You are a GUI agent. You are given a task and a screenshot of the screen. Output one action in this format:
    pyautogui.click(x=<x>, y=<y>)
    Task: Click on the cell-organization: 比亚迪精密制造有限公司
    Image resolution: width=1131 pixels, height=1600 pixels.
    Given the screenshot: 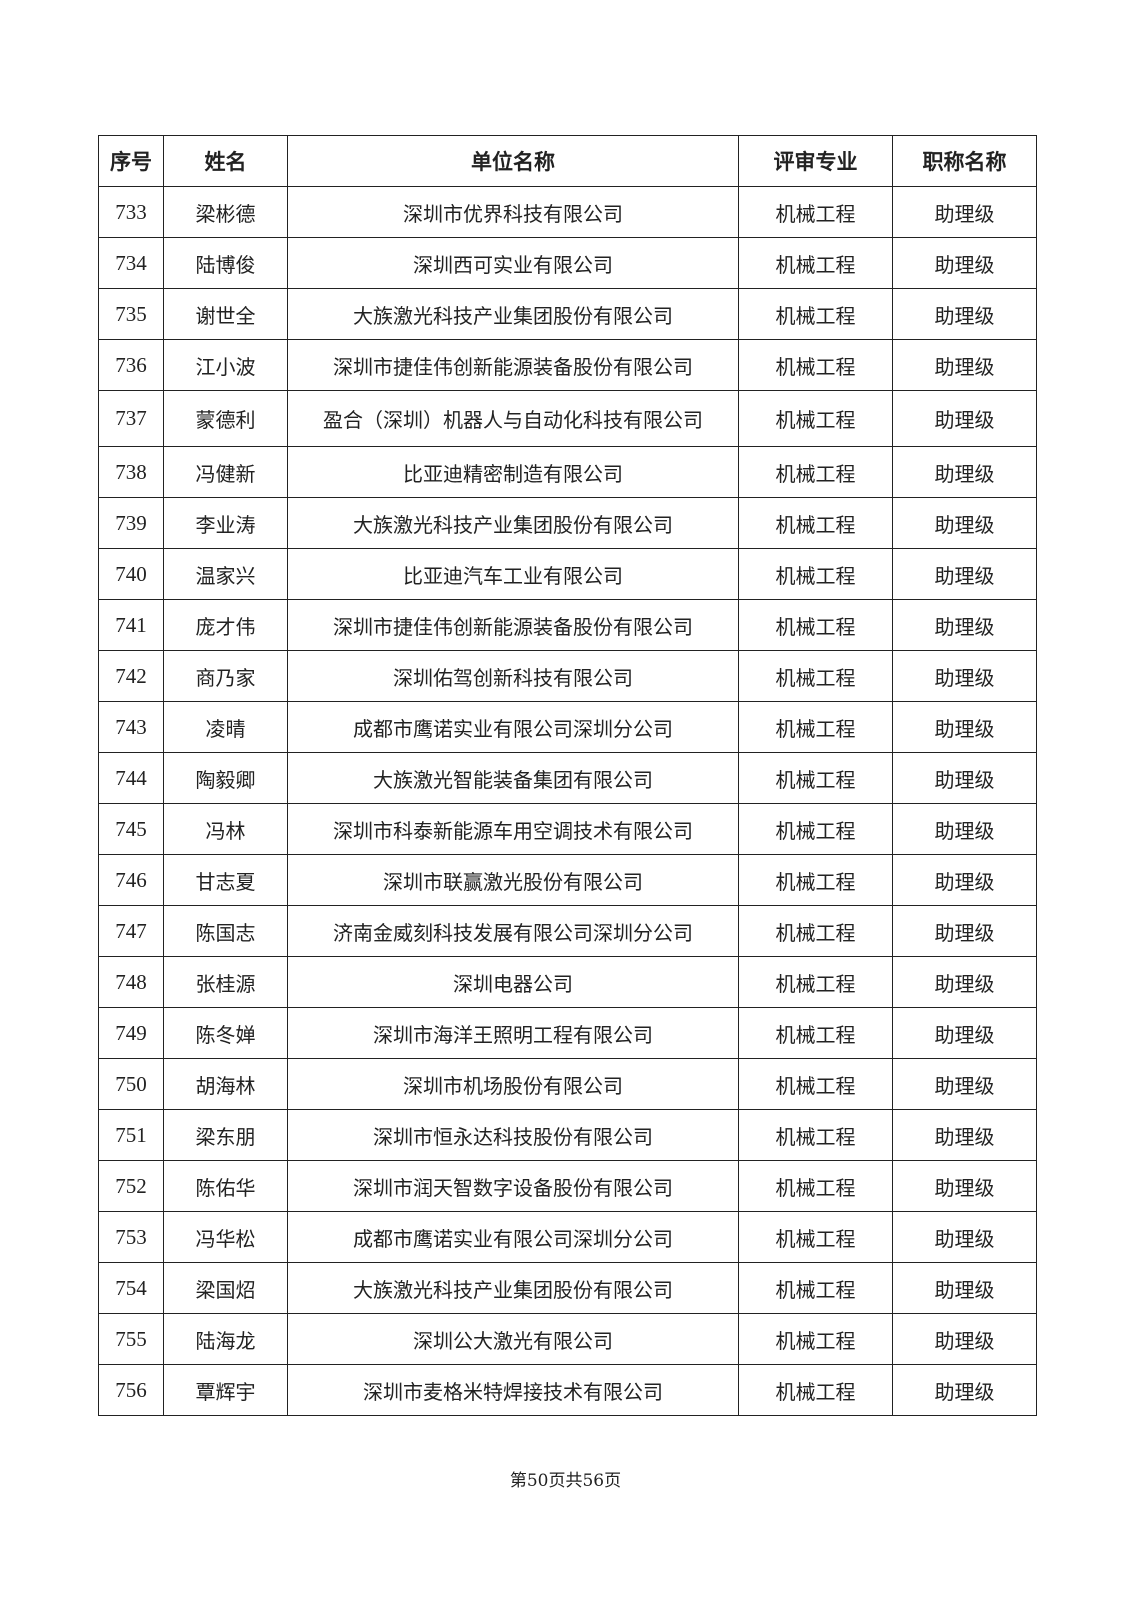 What is the action you would take?
    pyautogui.click(x=513, y=472)
    